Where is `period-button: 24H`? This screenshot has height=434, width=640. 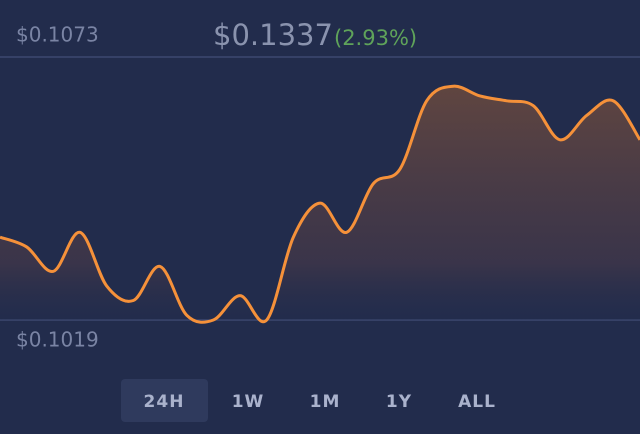 period-button: 24H is located at coordinates (164, 400).